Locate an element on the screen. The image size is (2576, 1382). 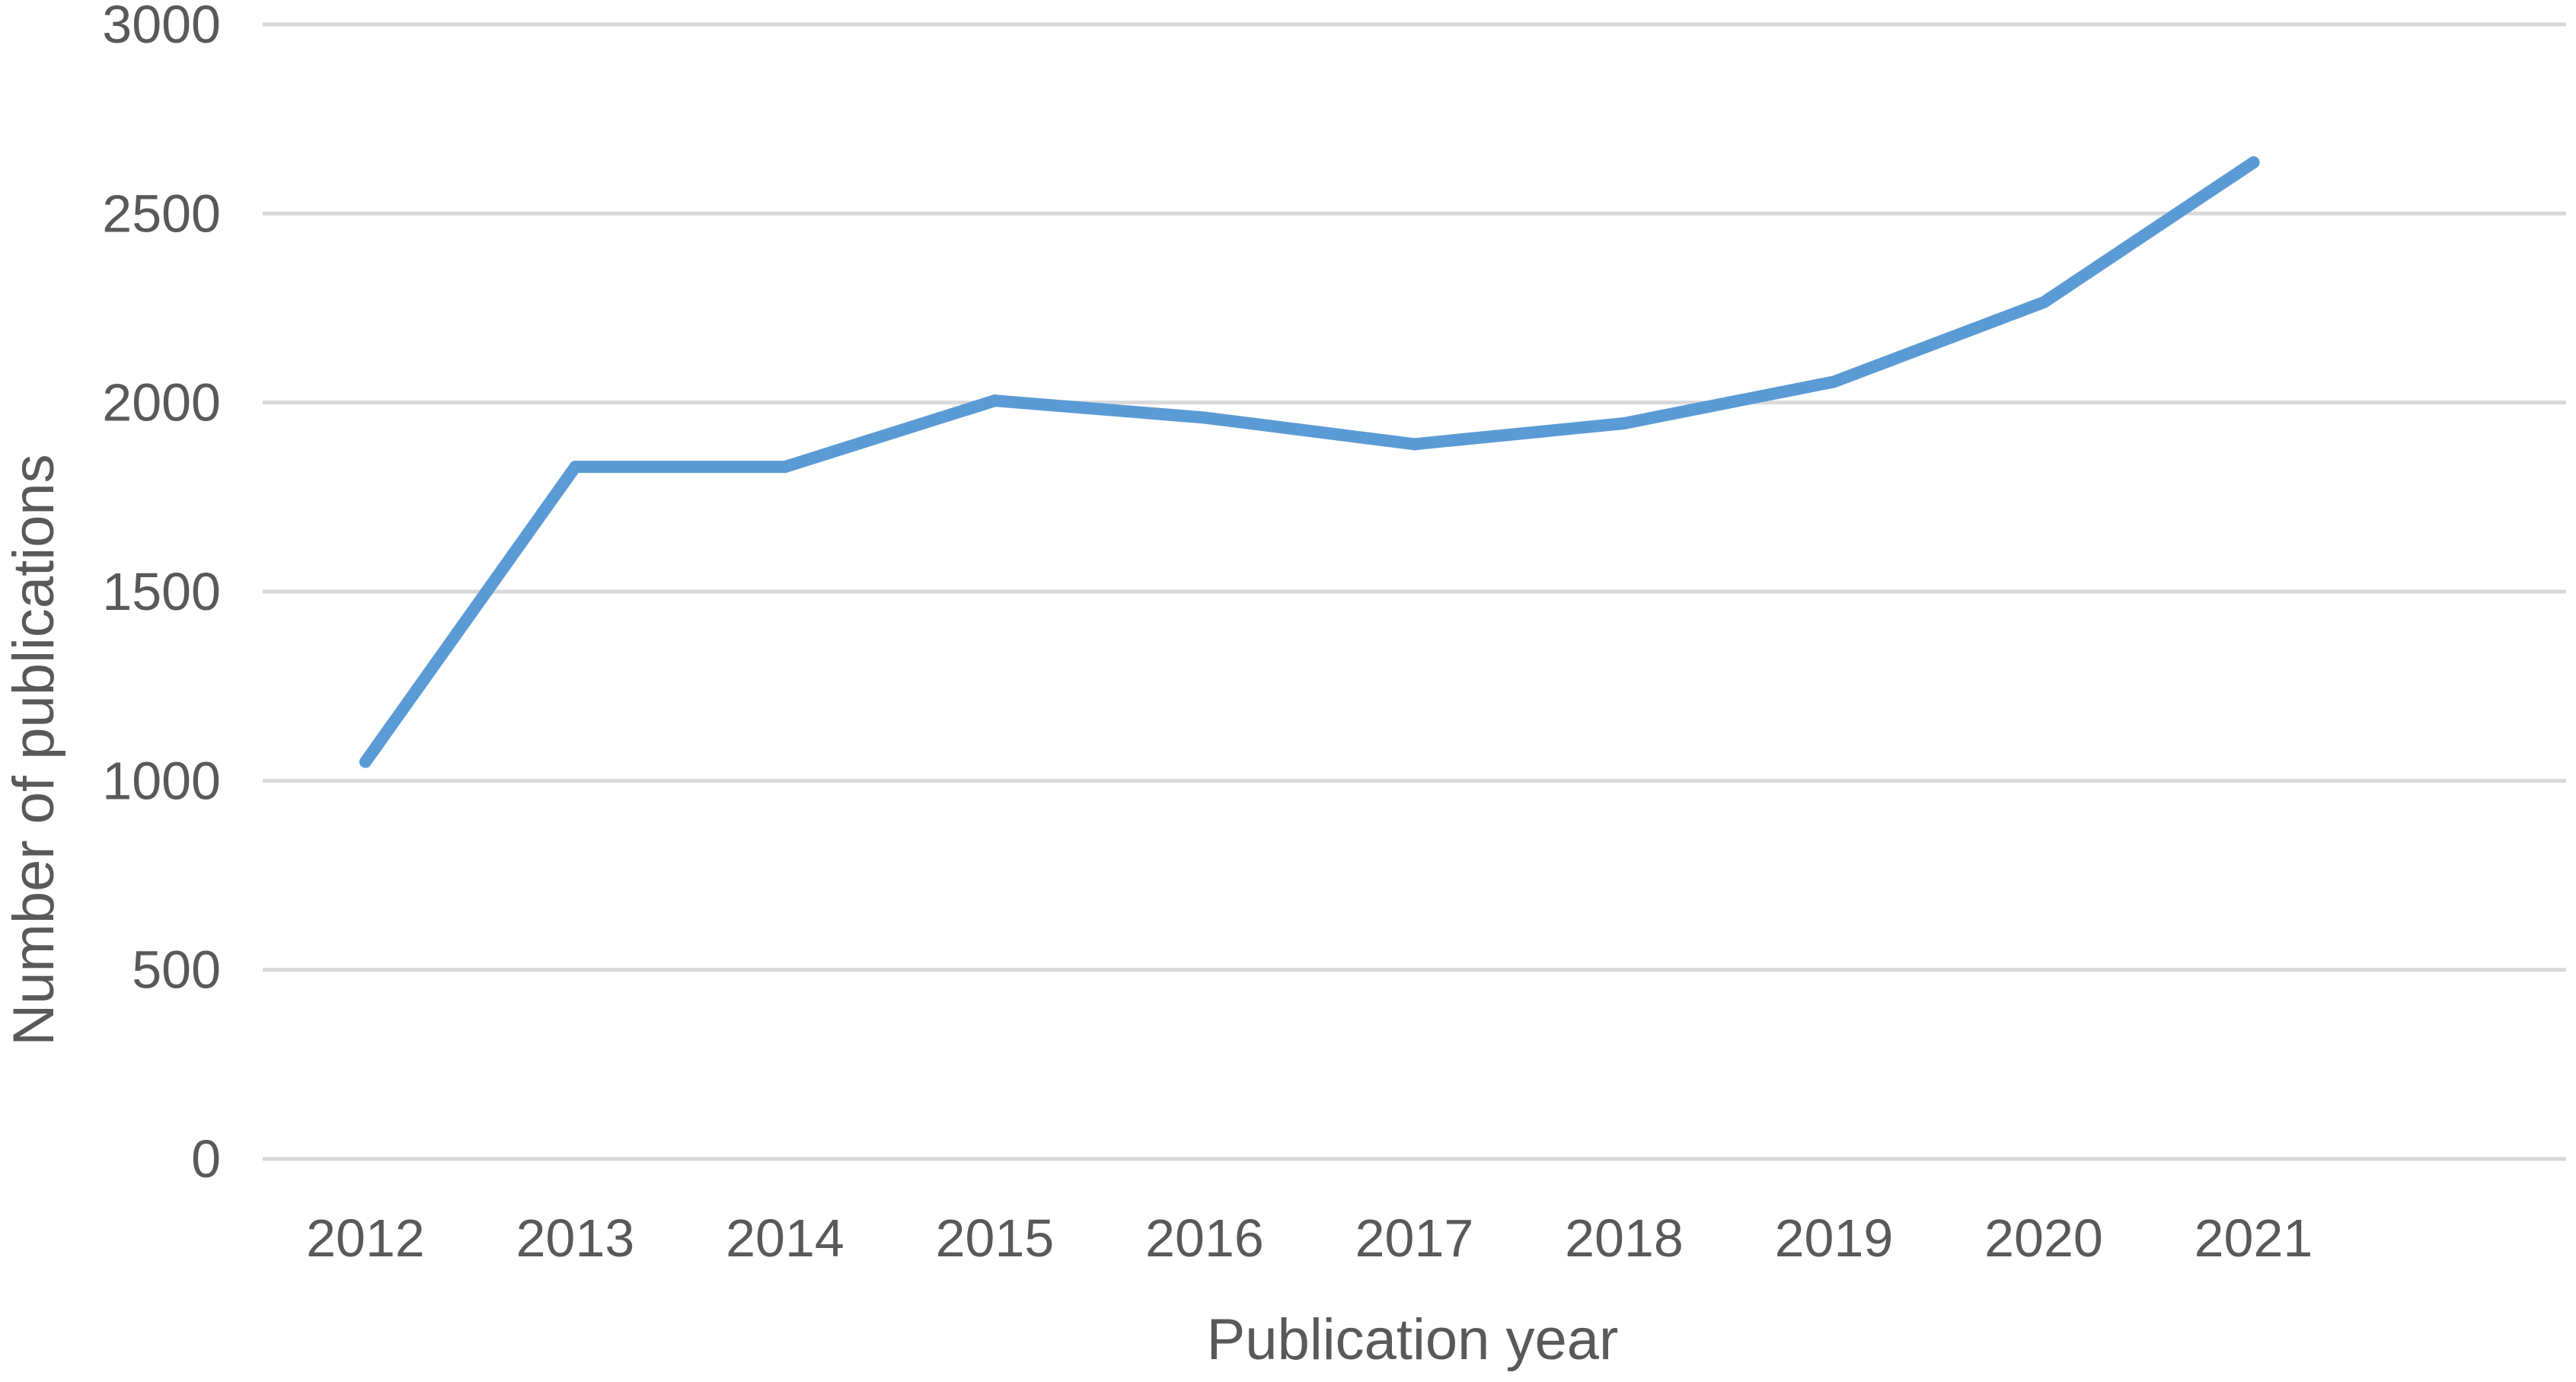
x-tick-label: 2015 is located at coordinates (995, 1238).